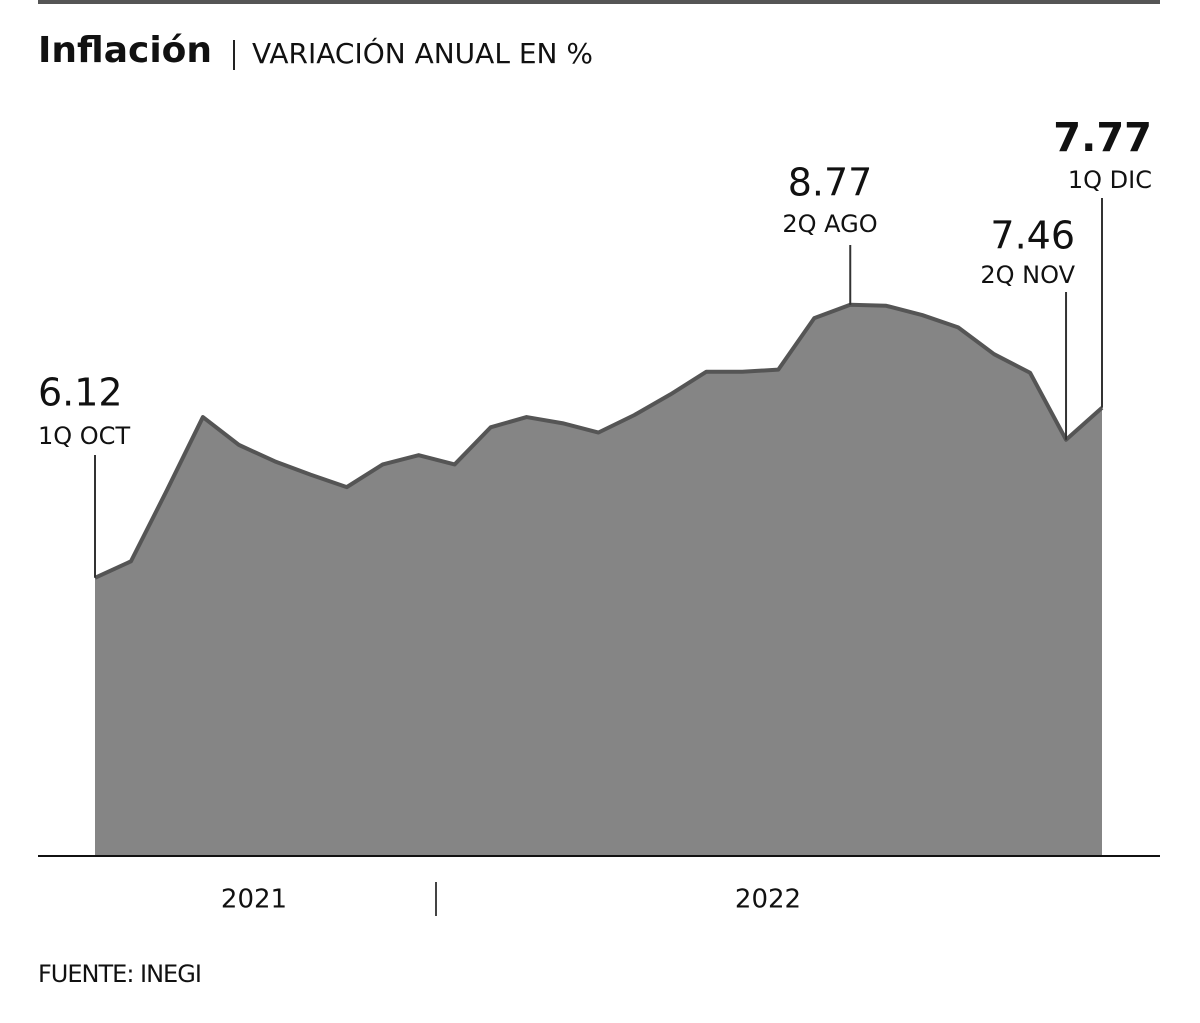 The height and width of the screenshot is (1023, 1200). What do you see at coordinates (830, 183) in the screenshot?
I see `value-label: 8.77` at bounding box center [830, 183].